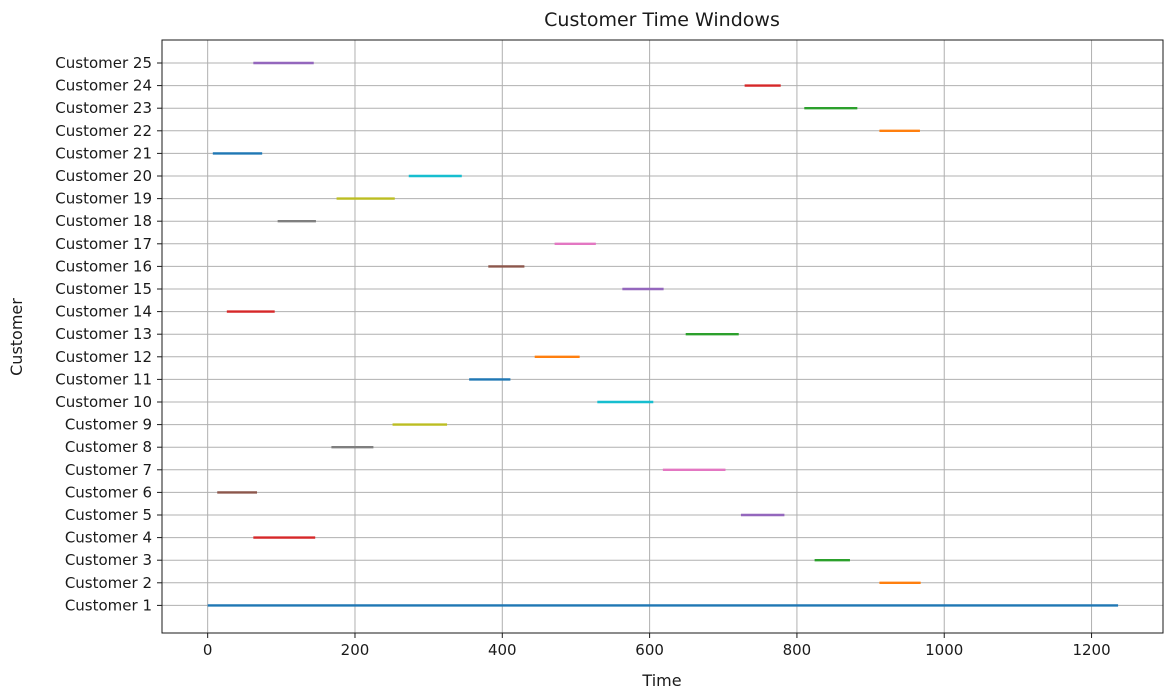 The width and height of the screenshot is (1171, 696). I want to click on y-tick-label: Customer 19, so click(103, 199).